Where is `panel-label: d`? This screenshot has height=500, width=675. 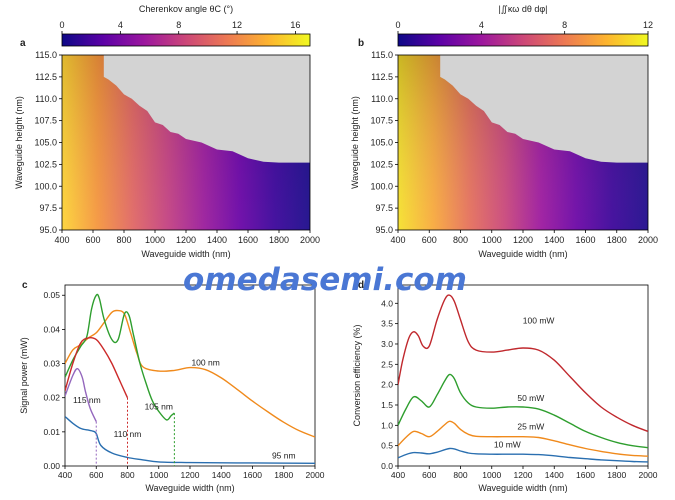
panel-label: d is located at coordinates (361, 285).